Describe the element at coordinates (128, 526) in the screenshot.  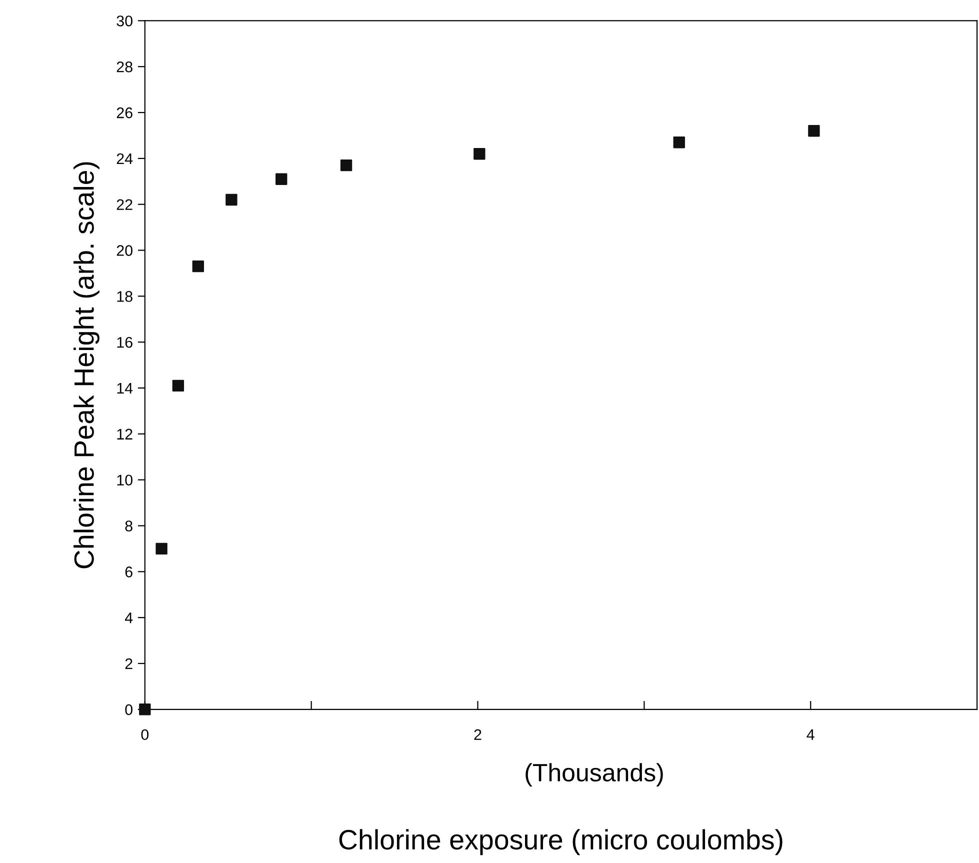
I see `y-tick-label: 8` at that location.